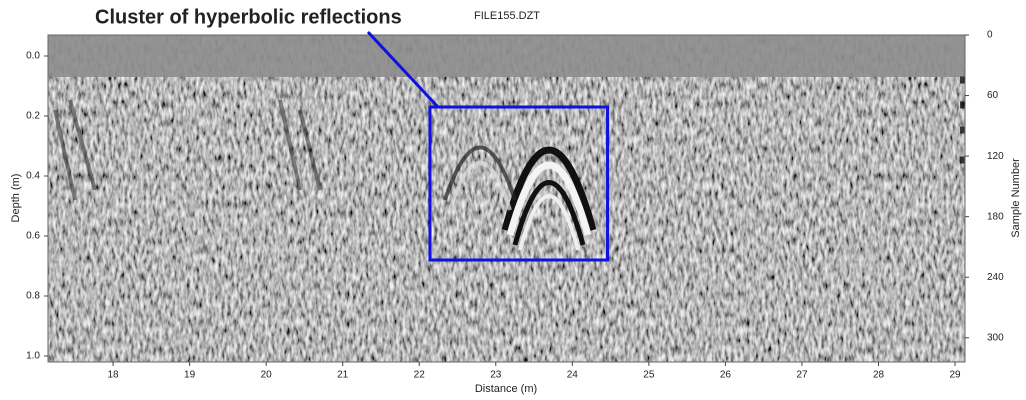 Image resolution: width=1026 pixels, height=400 pixels. I want to click on annotation-text: Cluster of hyperbolic reflections, so click(248, 17).